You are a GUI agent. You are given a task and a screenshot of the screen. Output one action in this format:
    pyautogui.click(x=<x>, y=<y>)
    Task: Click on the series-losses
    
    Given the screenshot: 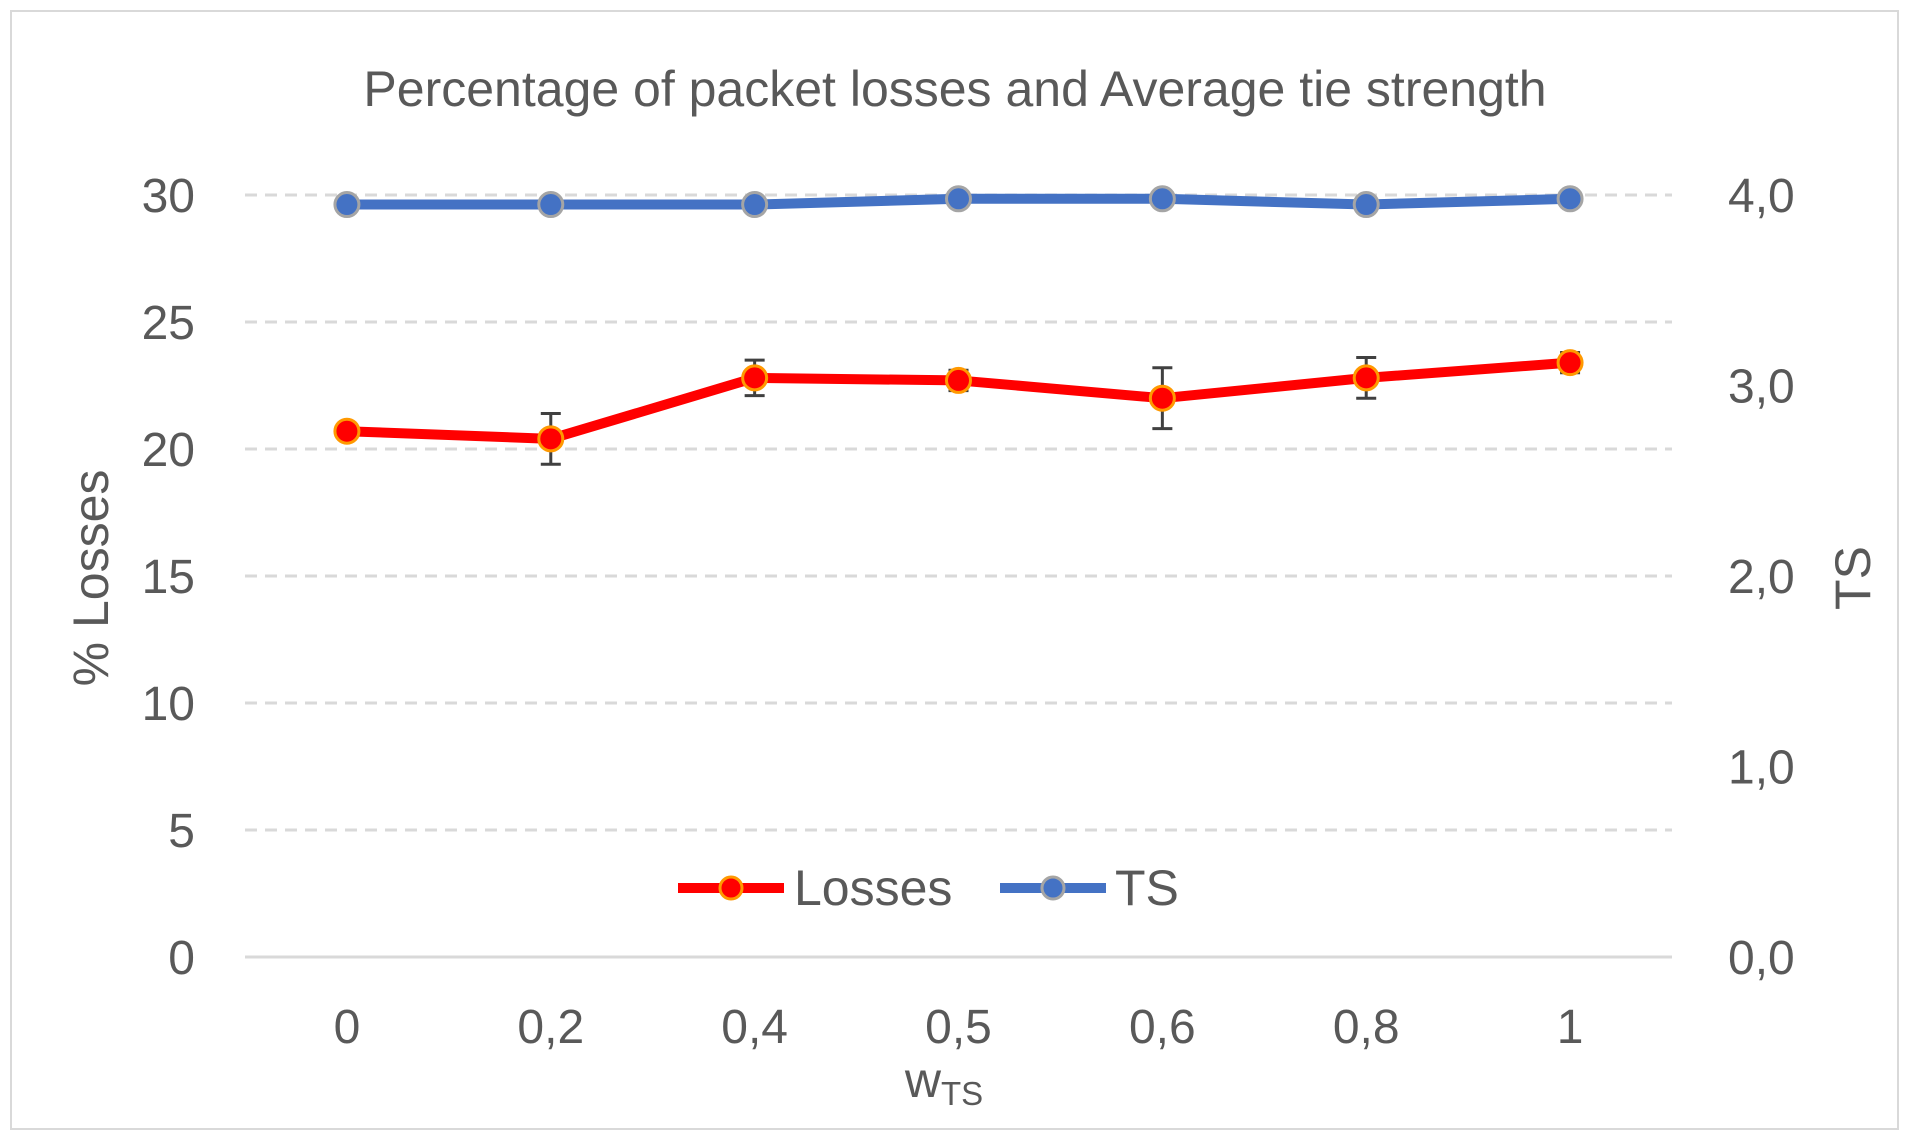 What is the action you would take?
    pyautogui.click(x=958, y=407)
    